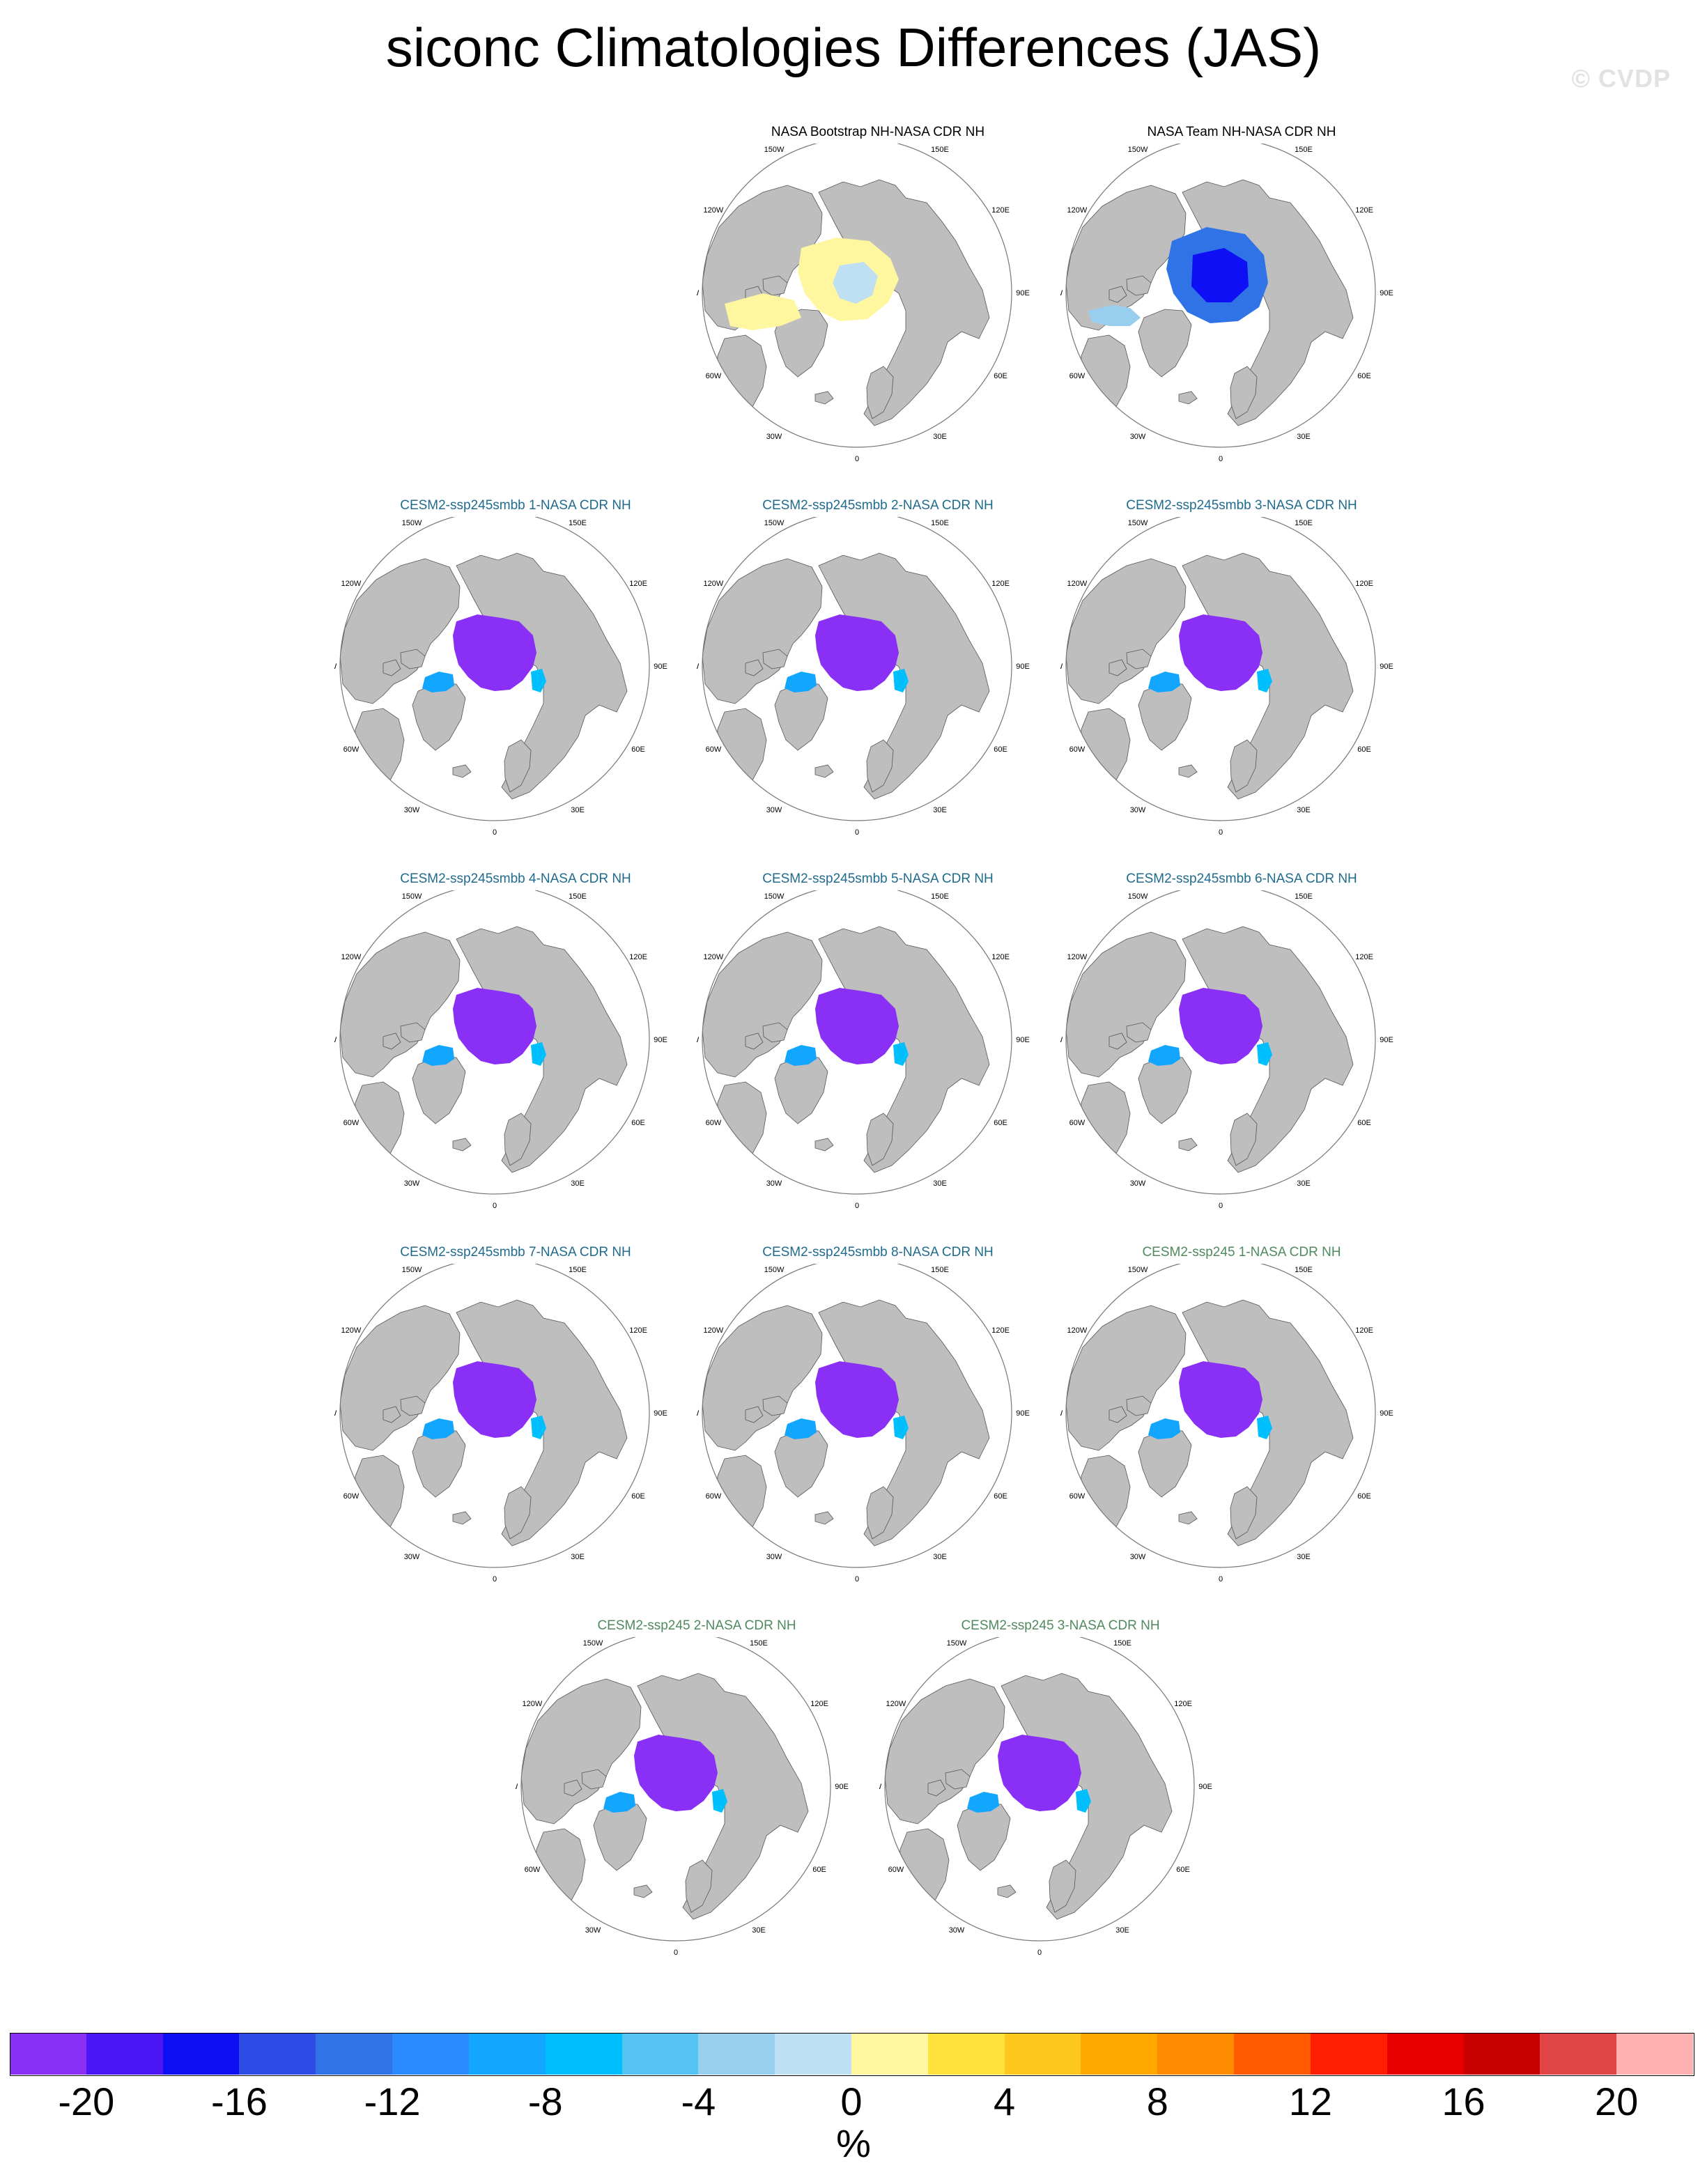 The image size is (1707, 2184). I want to click on panel-title: CESM2-ssp245smbb 6-NASA CDR NH, so click(1242, 879).